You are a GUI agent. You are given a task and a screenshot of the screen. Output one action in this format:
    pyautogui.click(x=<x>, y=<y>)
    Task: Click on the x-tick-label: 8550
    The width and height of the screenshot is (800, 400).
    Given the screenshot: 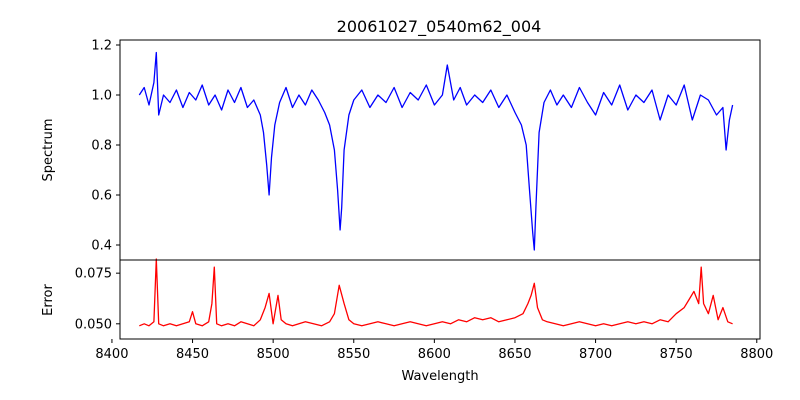 What is the action you would take?
    pyautogui.click(x=353, y=354)
    